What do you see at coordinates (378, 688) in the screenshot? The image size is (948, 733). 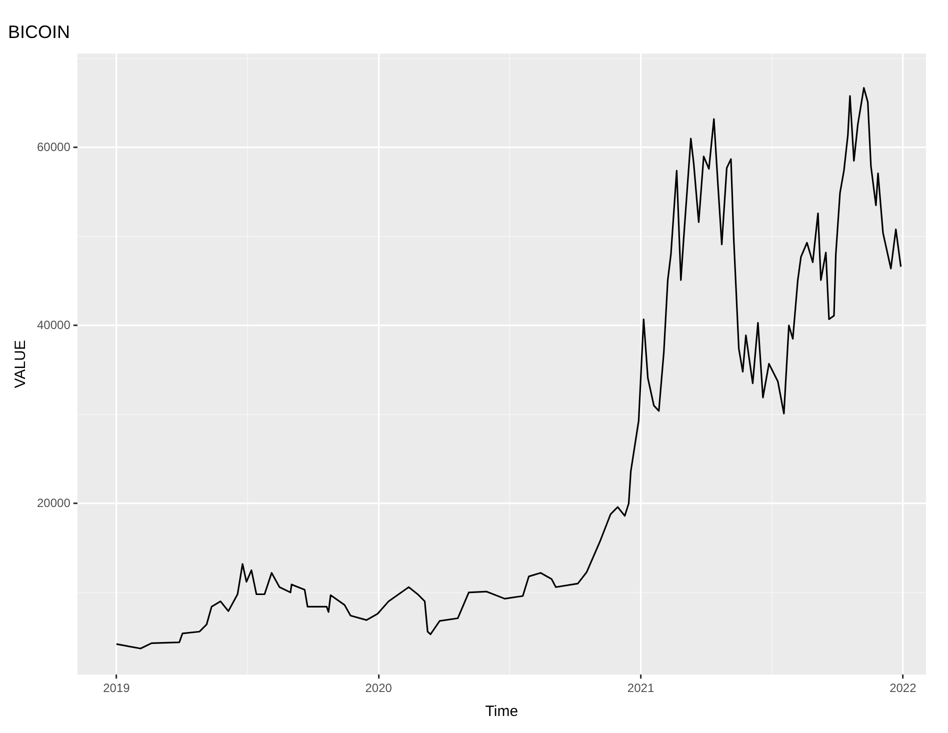 I see `x-tick-label: 2020` at bounding box center [378, 688].